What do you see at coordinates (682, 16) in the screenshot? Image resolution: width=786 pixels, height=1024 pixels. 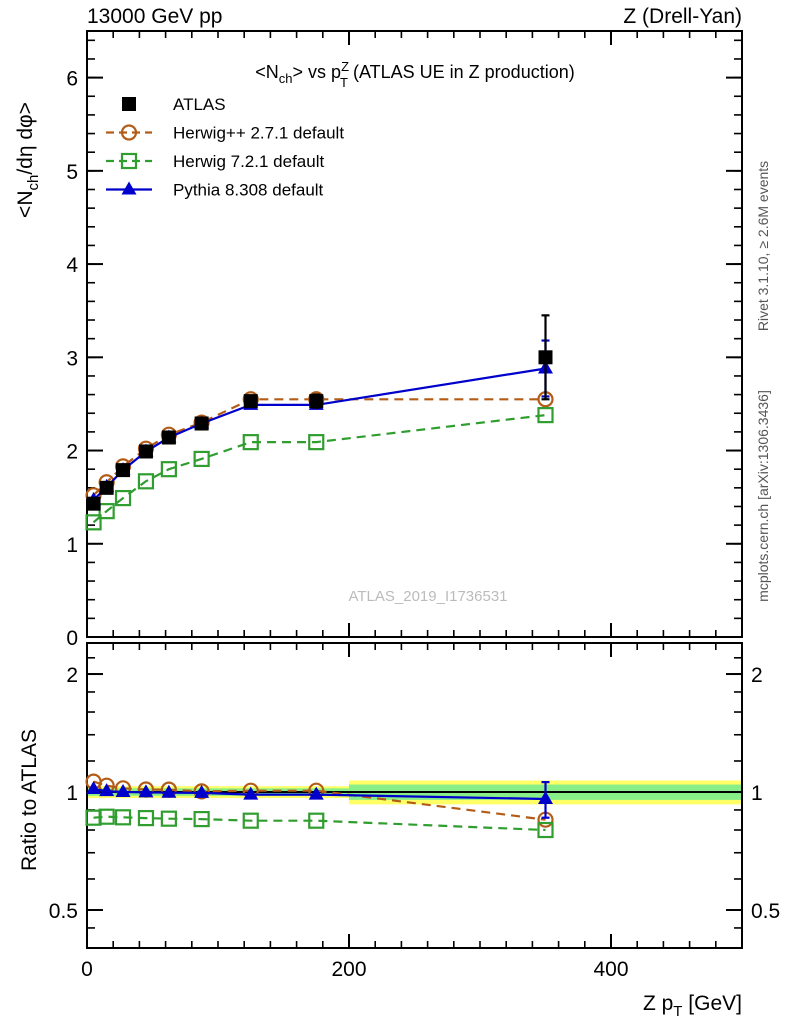 I see `header-right: Z (Drell-Yan)` at bounding box center [682, 16].